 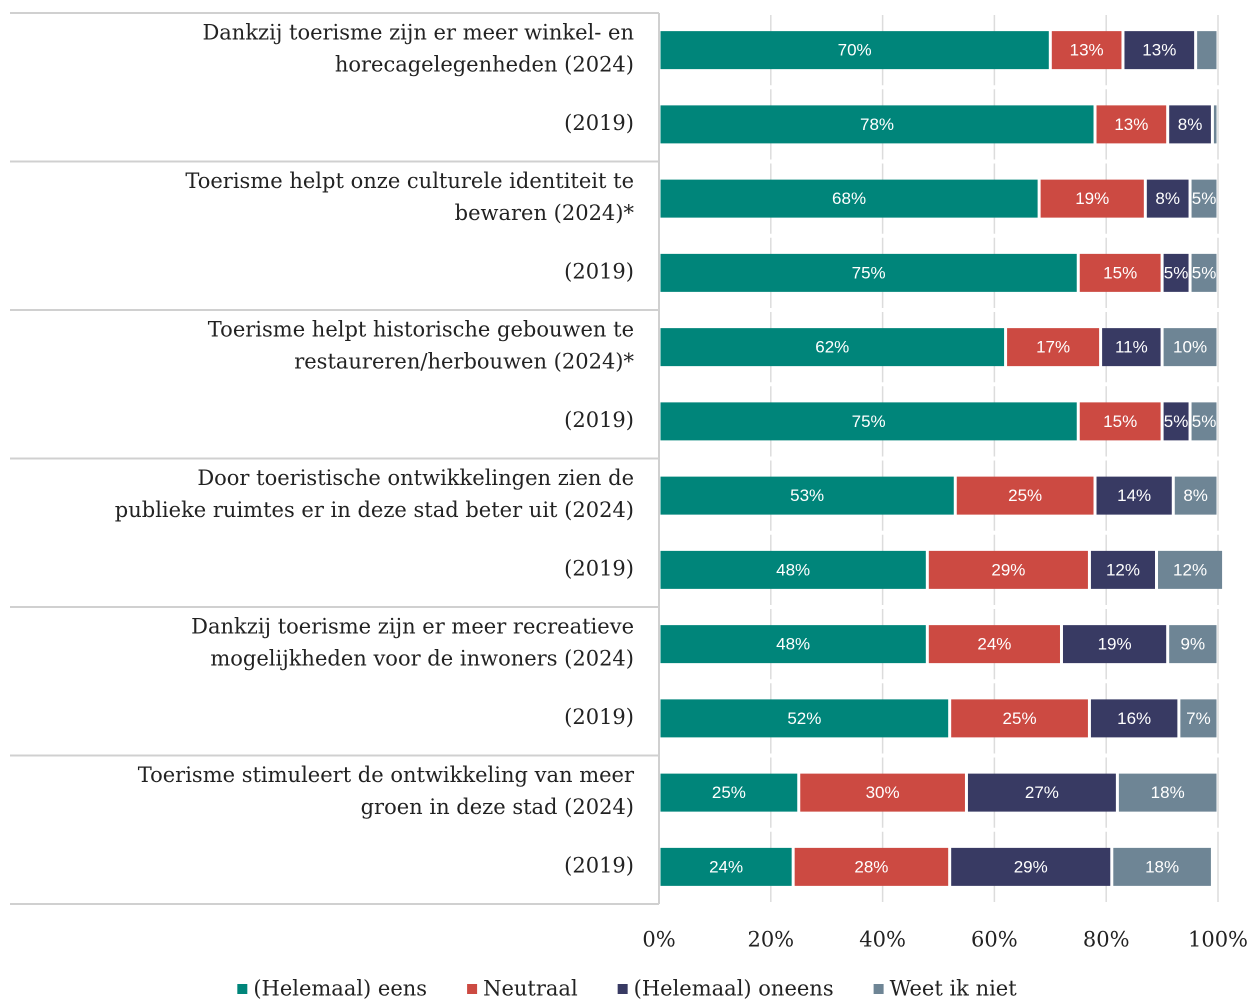 I want to click on data-label: 24%, so click(x=726, y=866).